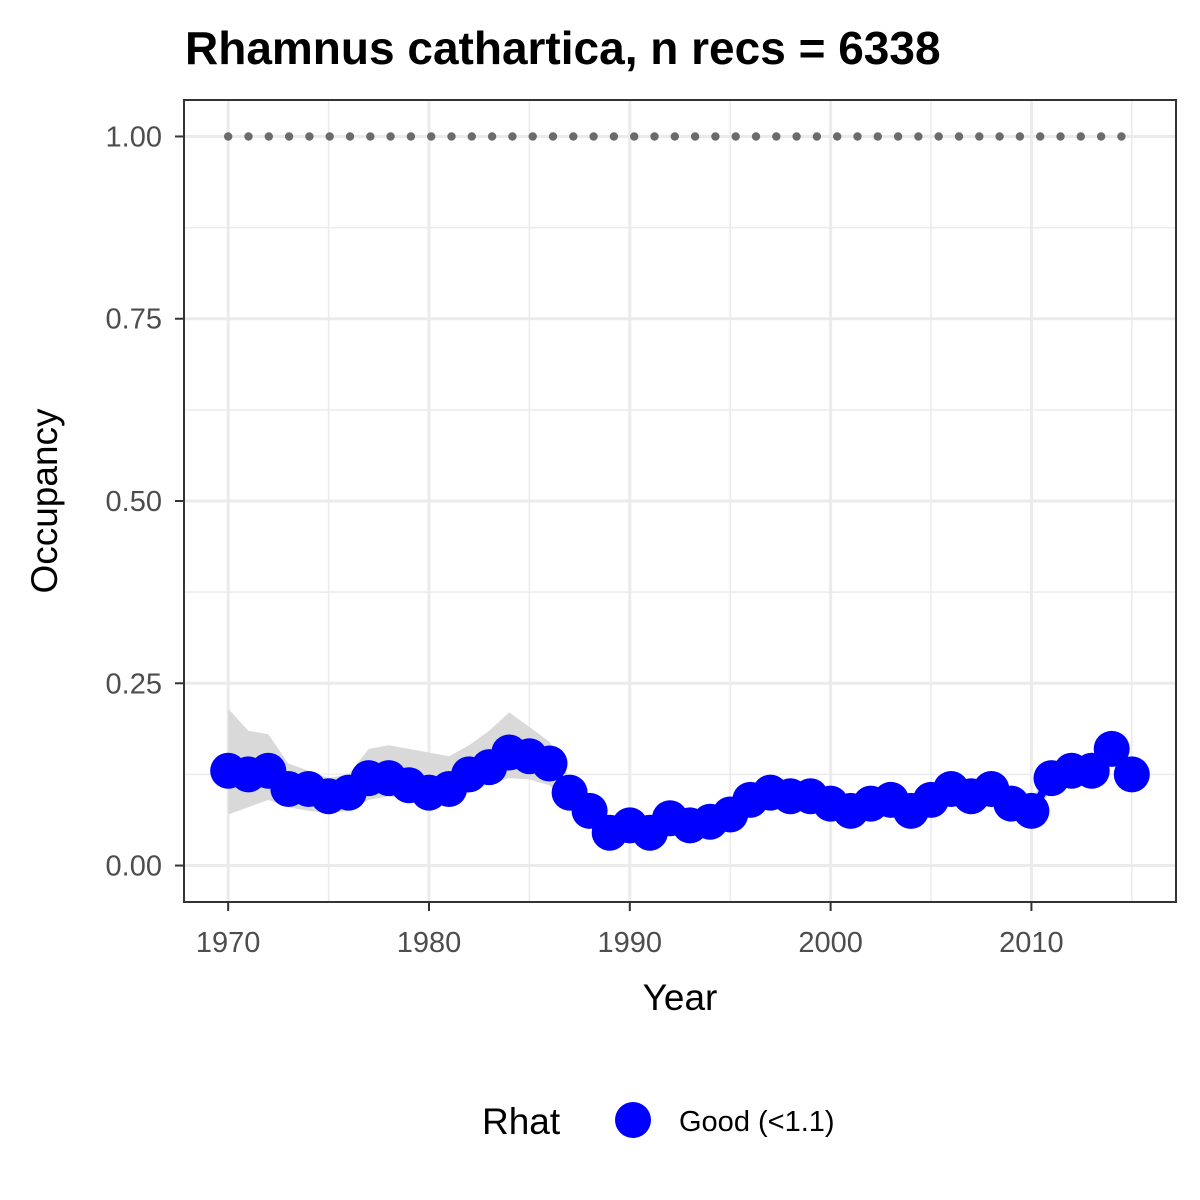 The height and width of the screenshot is (1200, 1200). Describe the element at coordinates (633, 1120) in the screenshot. I see `legend-key-point` at that location.